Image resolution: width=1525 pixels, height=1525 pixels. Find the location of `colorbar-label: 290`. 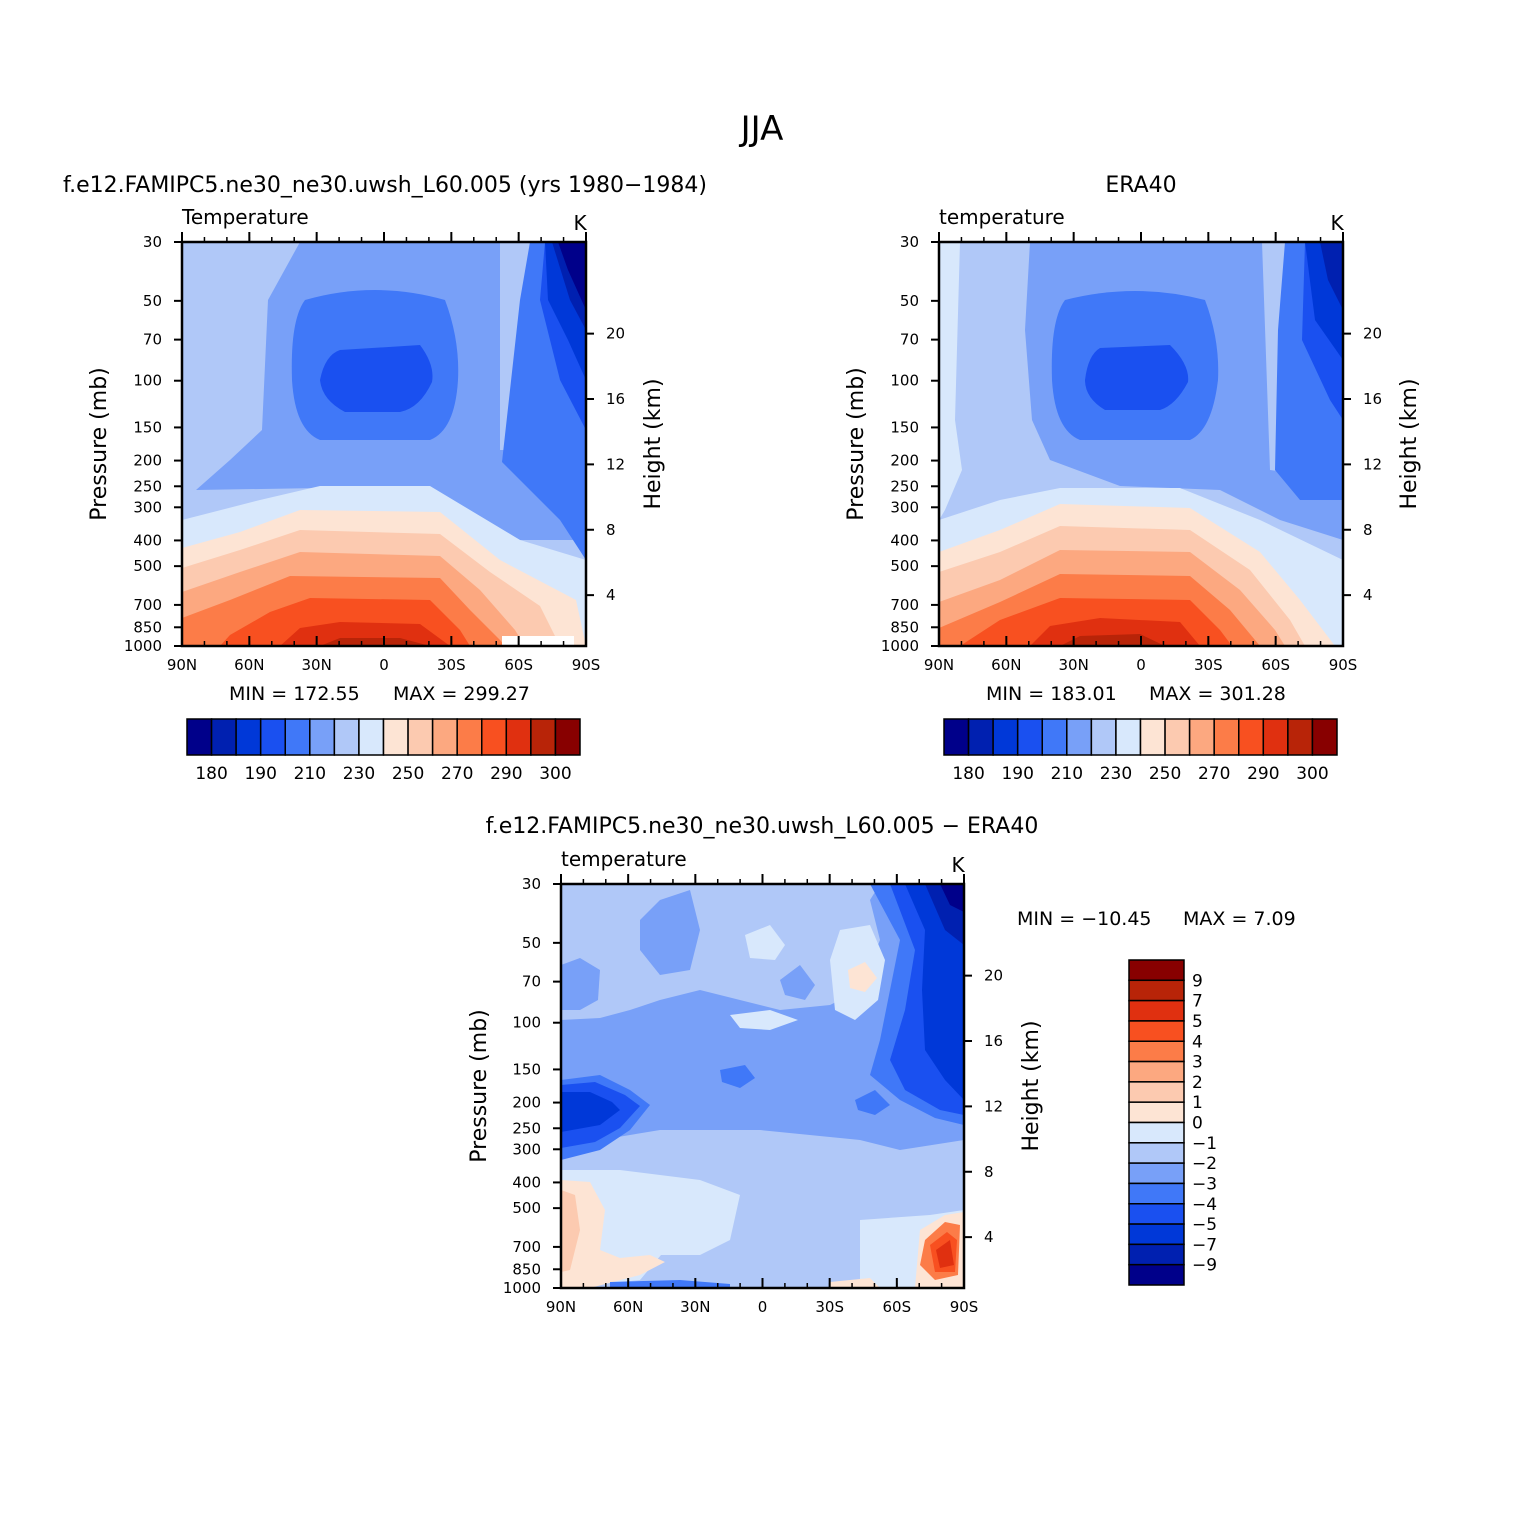

colorbar-label: 290 is located at coordinates (506, 774).